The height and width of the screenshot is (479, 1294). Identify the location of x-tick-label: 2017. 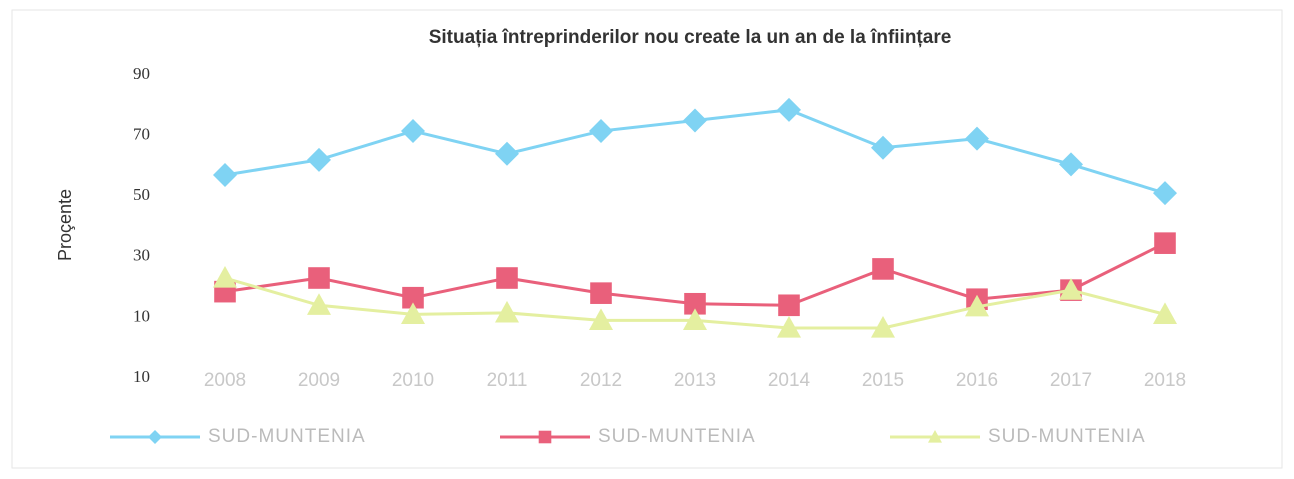
(1071, 380).